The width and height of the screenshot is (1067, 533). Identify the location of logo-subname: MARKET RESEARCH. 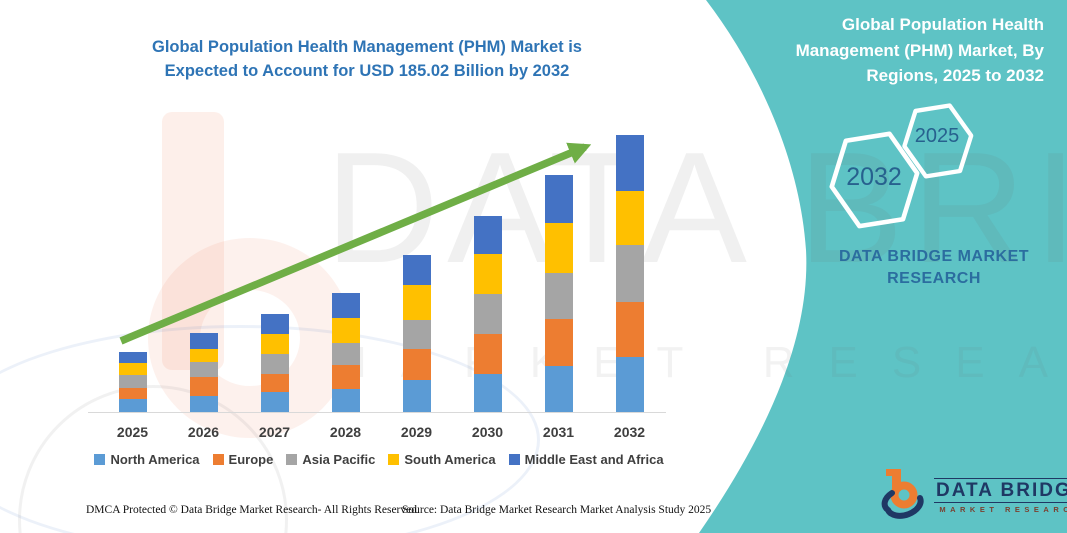
(1003, 510).